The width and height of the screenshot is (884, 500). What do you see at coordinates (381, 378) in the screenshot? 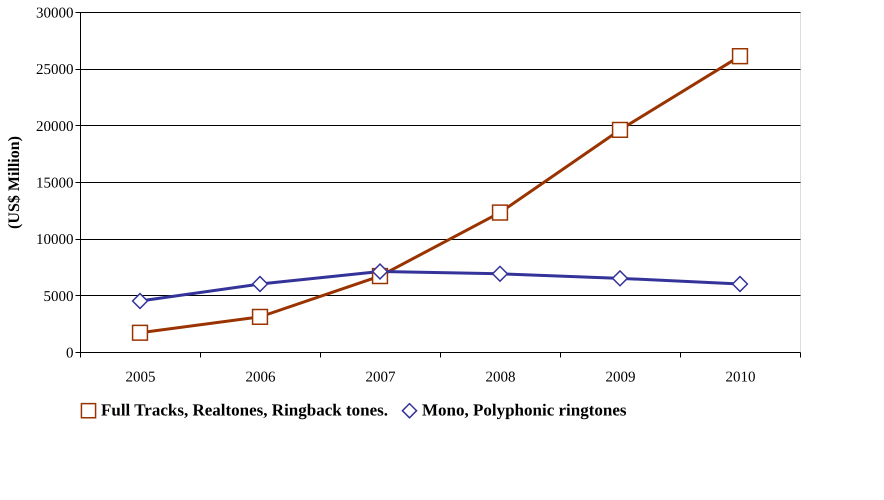
I see `x-tick-label: 2007` at bounding box center [381, 378].